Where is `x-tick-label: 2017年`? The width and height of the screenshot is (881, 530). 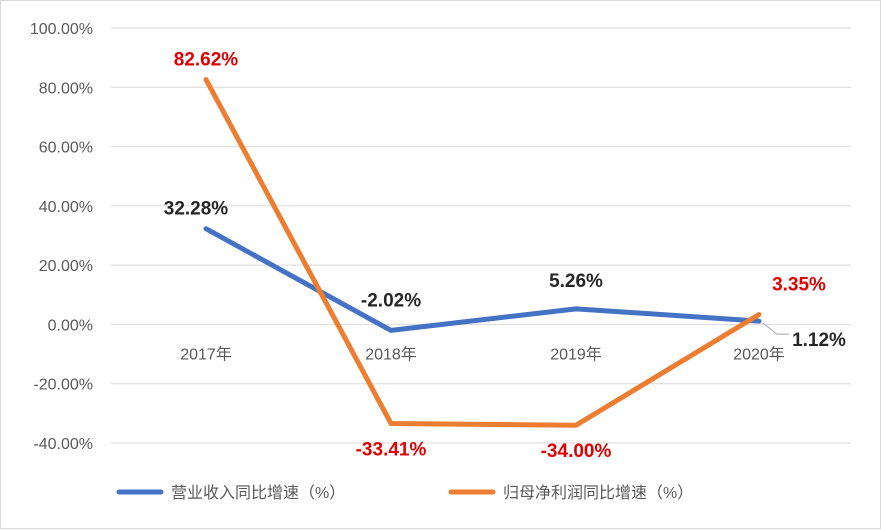
x-tick-label: 2017年 is located at coordinates (206, 354).